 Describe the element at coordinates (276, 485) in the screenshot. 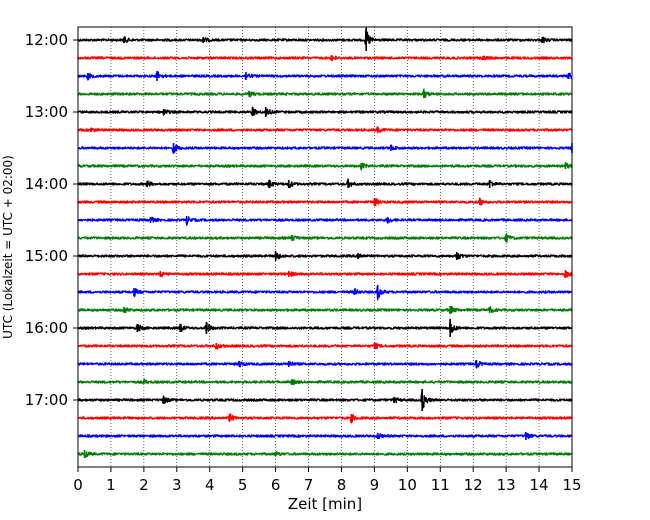

I see `x-tick-label: 6` at that location.